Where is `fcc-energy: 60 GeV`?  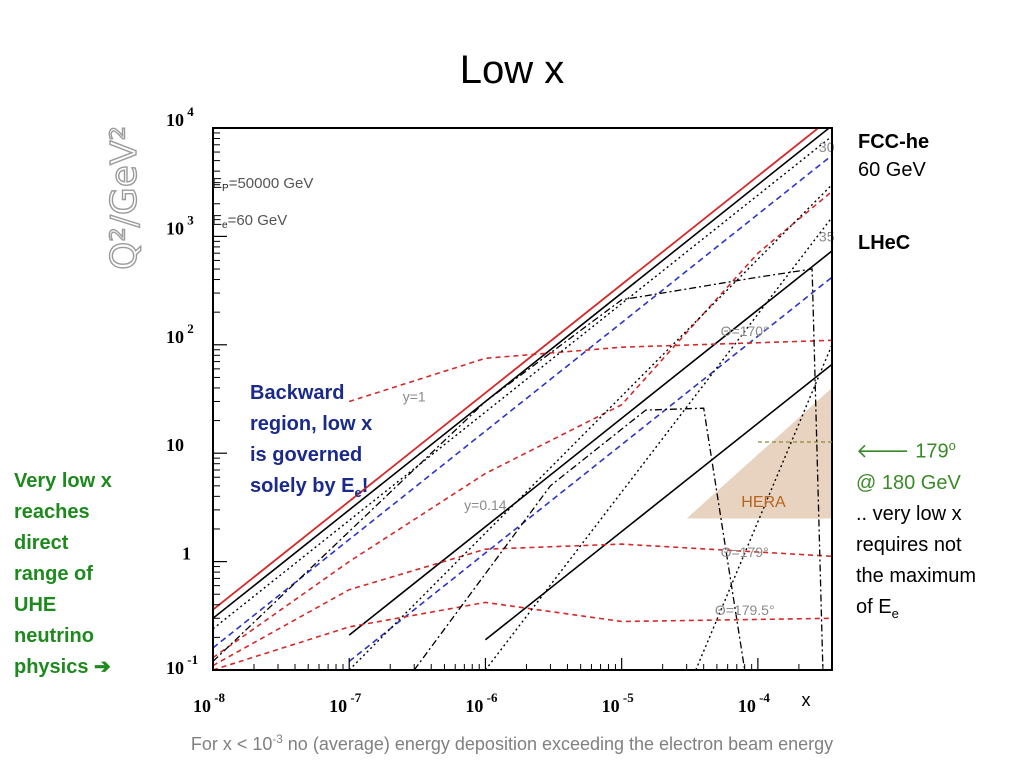
fcc-energy: 60 GeV is located at coordinates (892, 170).